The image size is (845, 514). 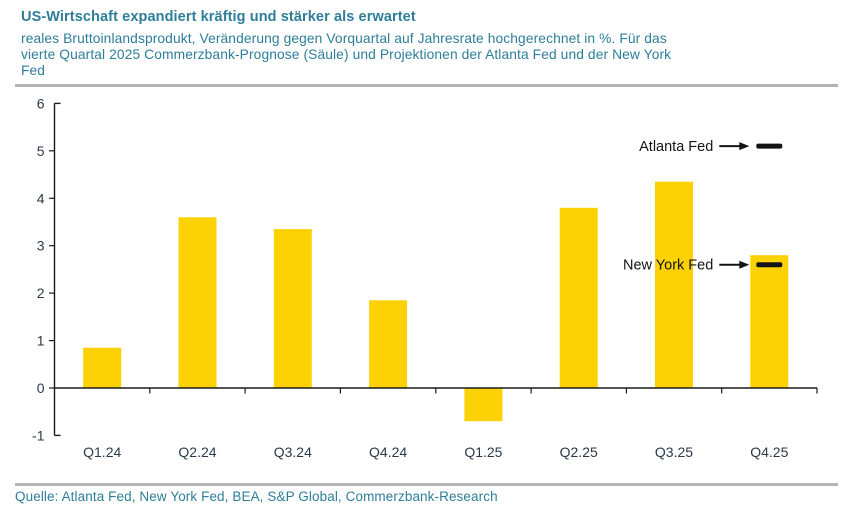 What do you see at coordinates (41, 151) in the screenshot?
I see `y-tick-label-5: 5` at bounding box center [41, 151].